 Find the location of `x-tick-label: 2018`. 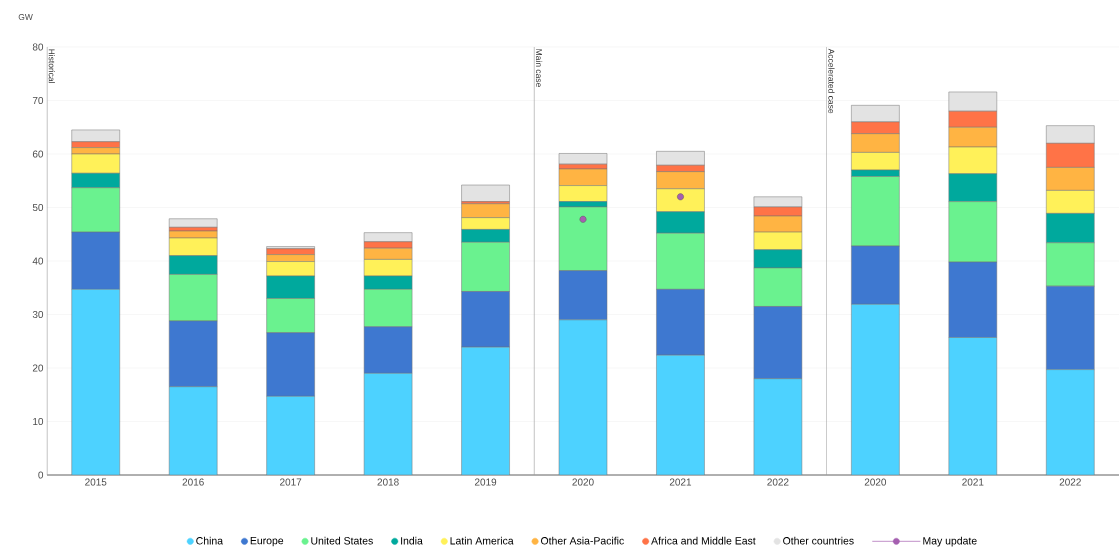

x-tick-label: 2018 is located at coordinates (388, 482).